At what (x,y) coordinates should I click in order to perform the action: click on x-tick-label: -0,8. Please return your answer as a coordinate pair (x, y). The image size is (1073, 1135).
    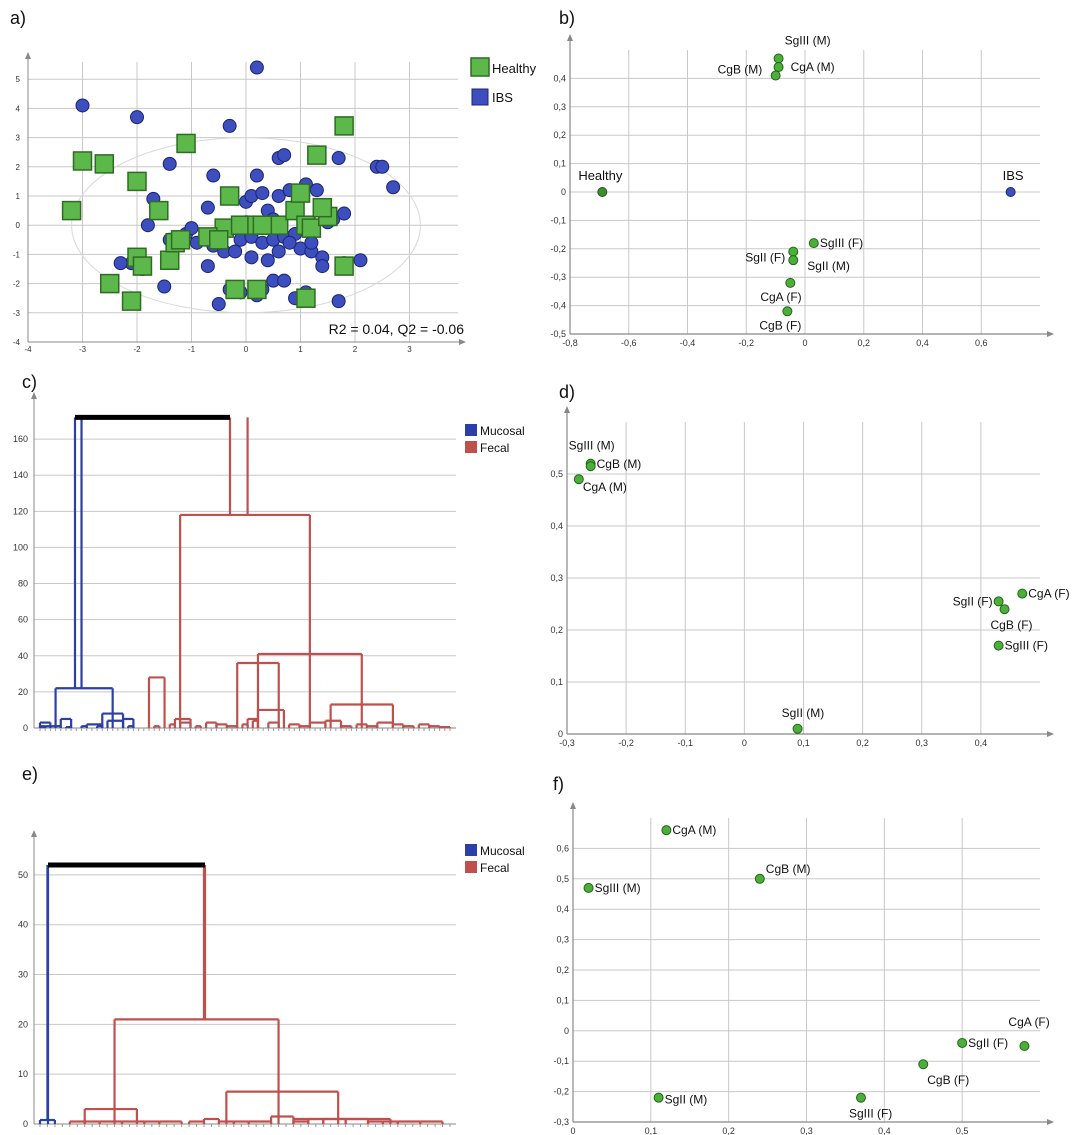
    Looking at the image, I should click on (570, 343).